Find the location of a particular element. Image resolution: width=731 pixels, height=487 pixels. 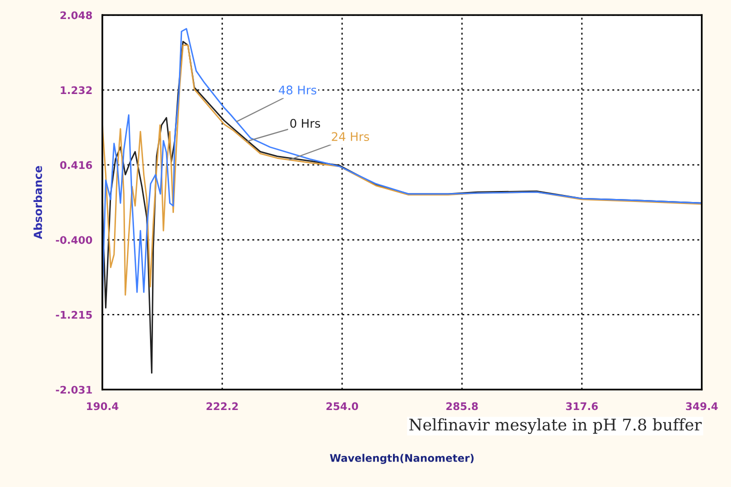

text: 24 Hrs is located at coordinates (351, 137).